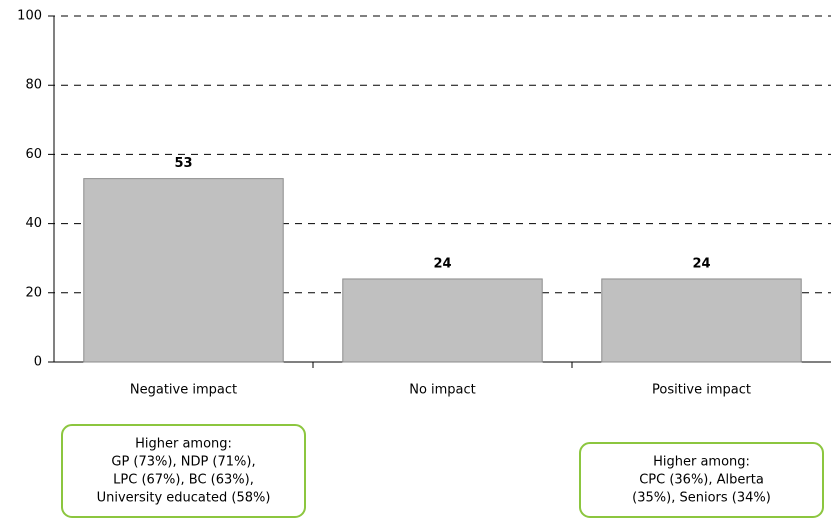  Describe the element at coordinates (33, 154) in the screenshot. I see `y-tick-label: 60` at that location.